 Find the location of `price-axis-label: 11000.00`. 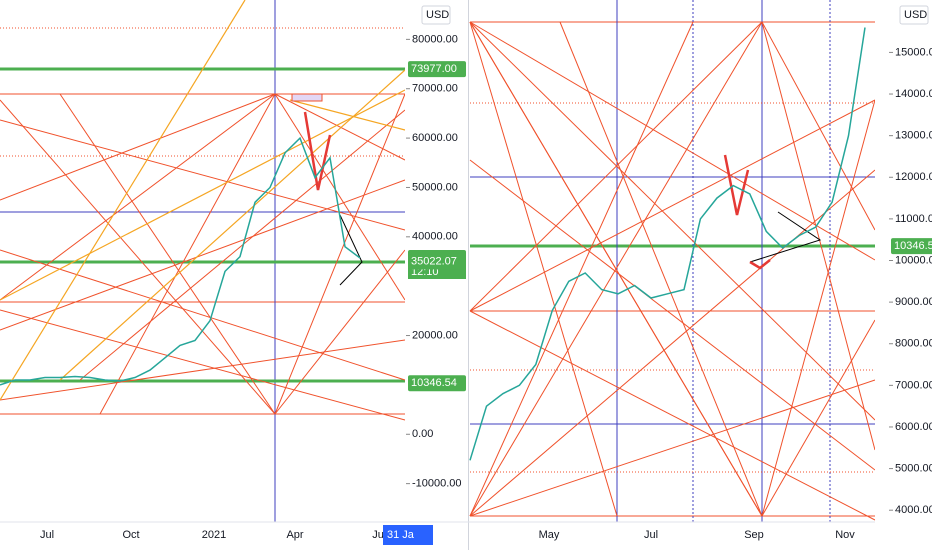

price-axis-label: 11000.00 is located at coordinates (913, 219).